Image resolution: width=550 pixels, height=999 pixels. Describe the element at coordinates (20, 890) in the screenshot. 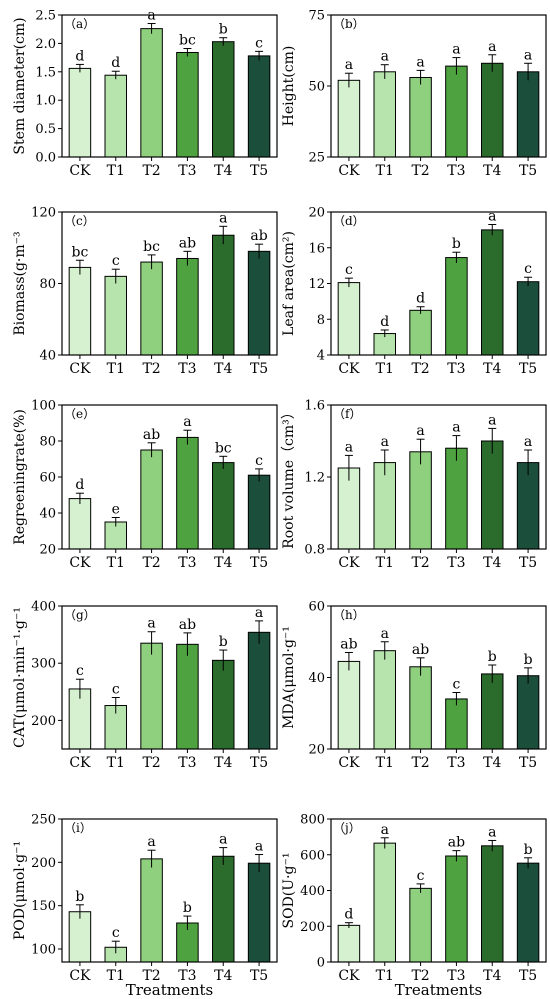

I see `y-axis-title: POD(μmol·g⁻¹` at that location.